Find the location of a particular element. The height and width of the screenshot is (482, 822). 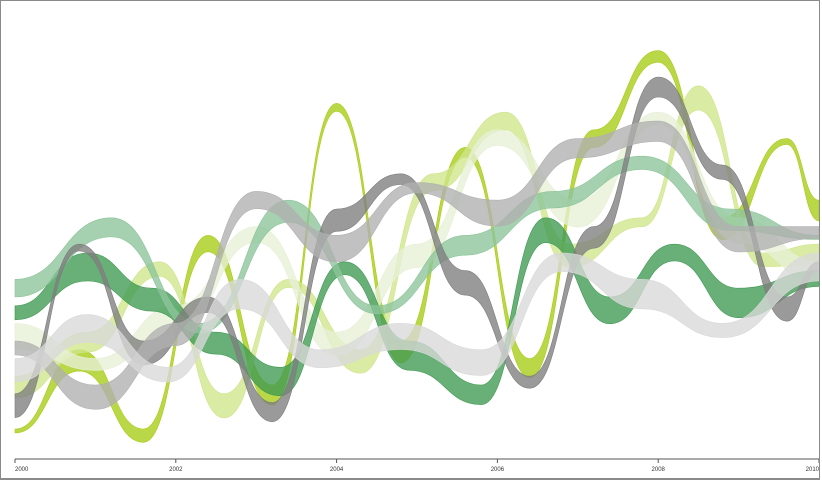

x-axis-ticks: 2000 2002 2004 2006 2008 2010 is located at coordinates (417, 466).